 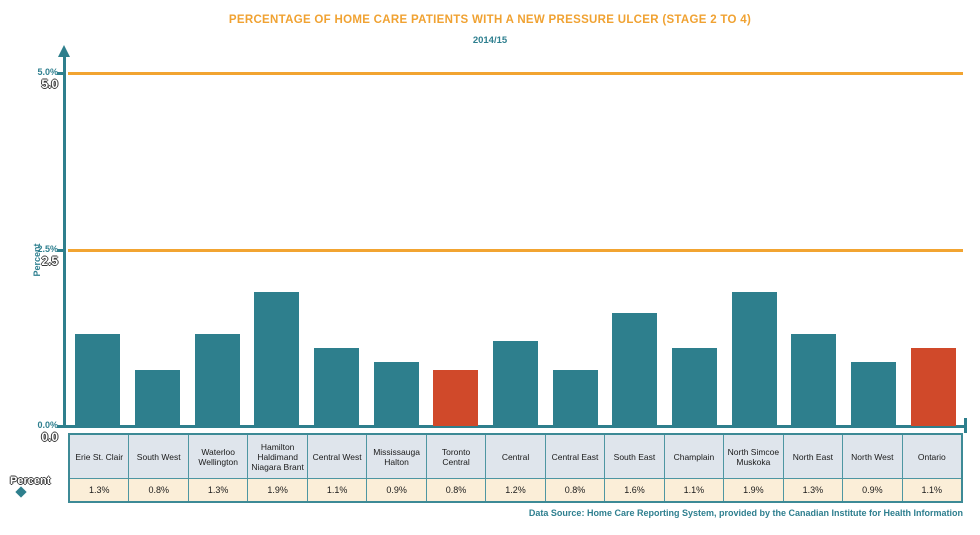 I want to click on bar-erie-st-clair, so click(x=98, y=380).